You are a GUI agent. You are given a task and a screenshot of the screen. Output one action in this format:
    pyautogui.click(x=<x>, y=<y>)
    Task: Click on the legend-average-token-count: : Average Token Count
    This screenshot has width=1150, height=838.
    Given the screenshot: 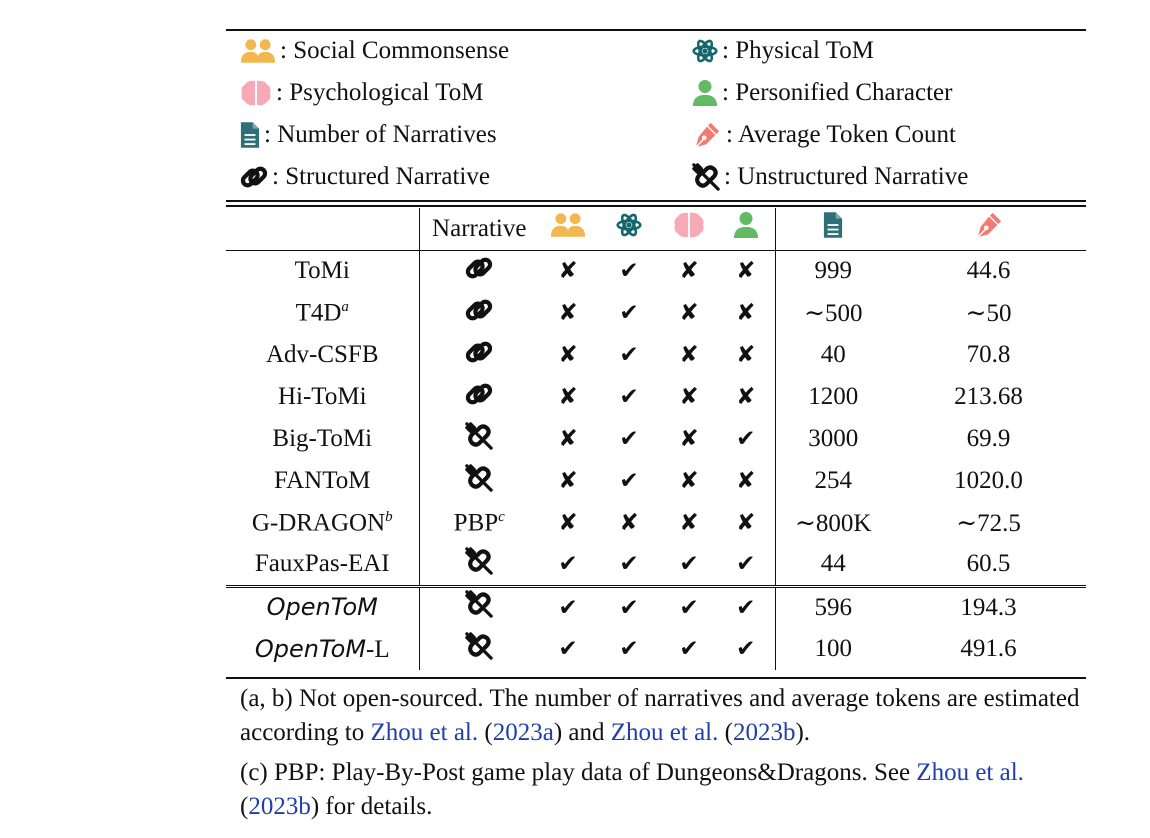 What is the action you would take?
    pyautogui.click(x=824, y=135)
    